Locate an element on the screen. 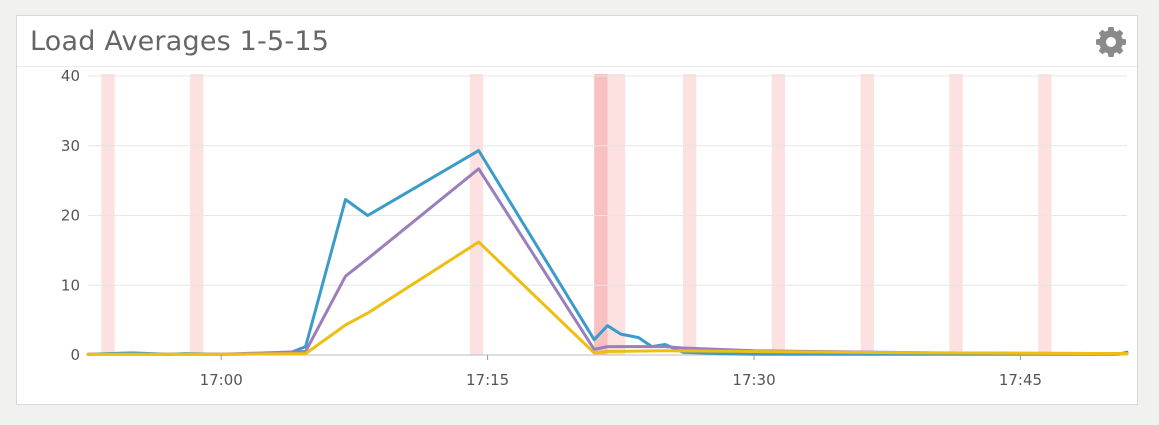 This screenshot has width=1159, height=425. y-tick-label: 30 is located at coordinates (70, 146).